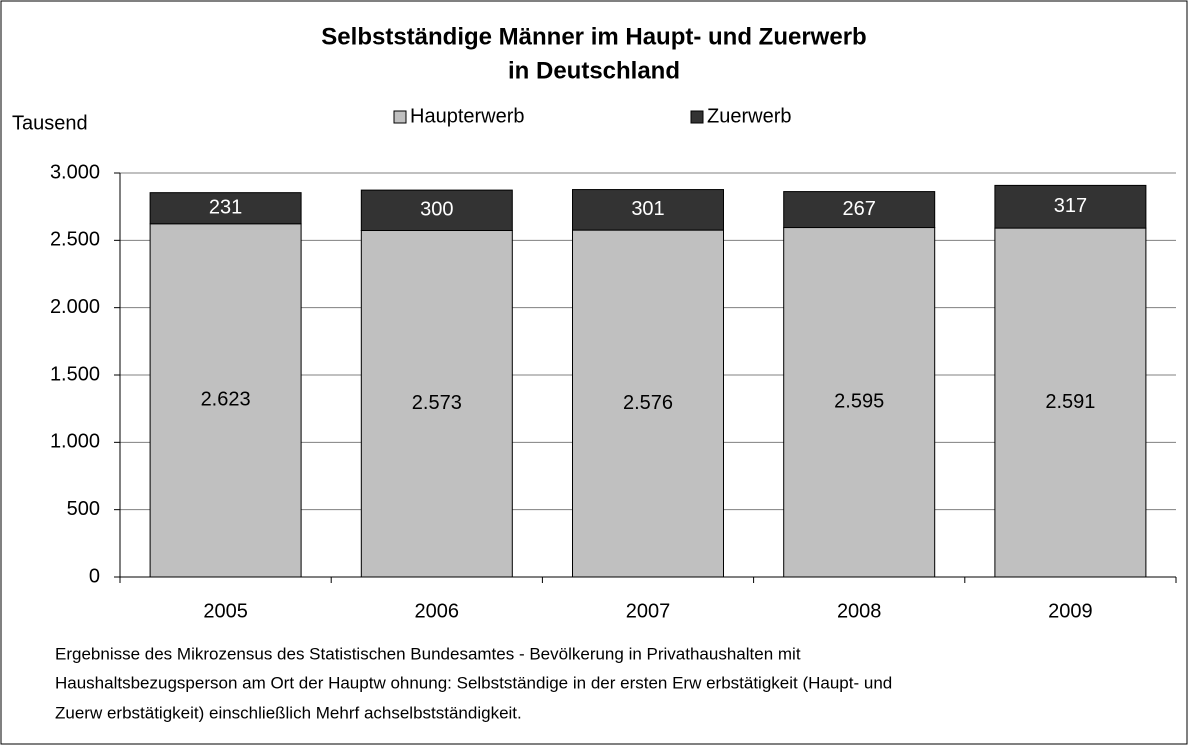 The width and height of the screenshot is (1188, 745). Describe the element at coordinates (859, 611) in the screenshot. I see `x-tick-label: 2008` at that location.